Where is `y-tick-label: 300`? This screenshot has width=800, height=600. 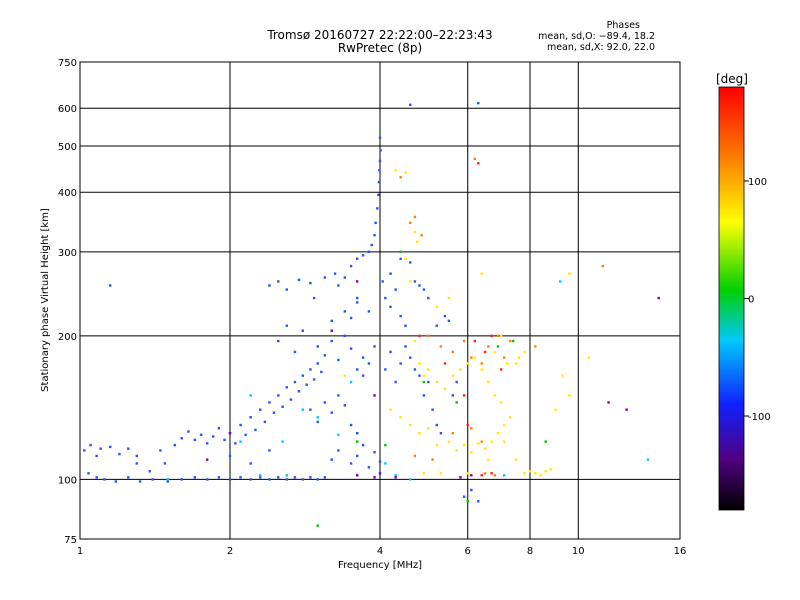 y-tick-label: 300 is located at coordinates (67, 253).